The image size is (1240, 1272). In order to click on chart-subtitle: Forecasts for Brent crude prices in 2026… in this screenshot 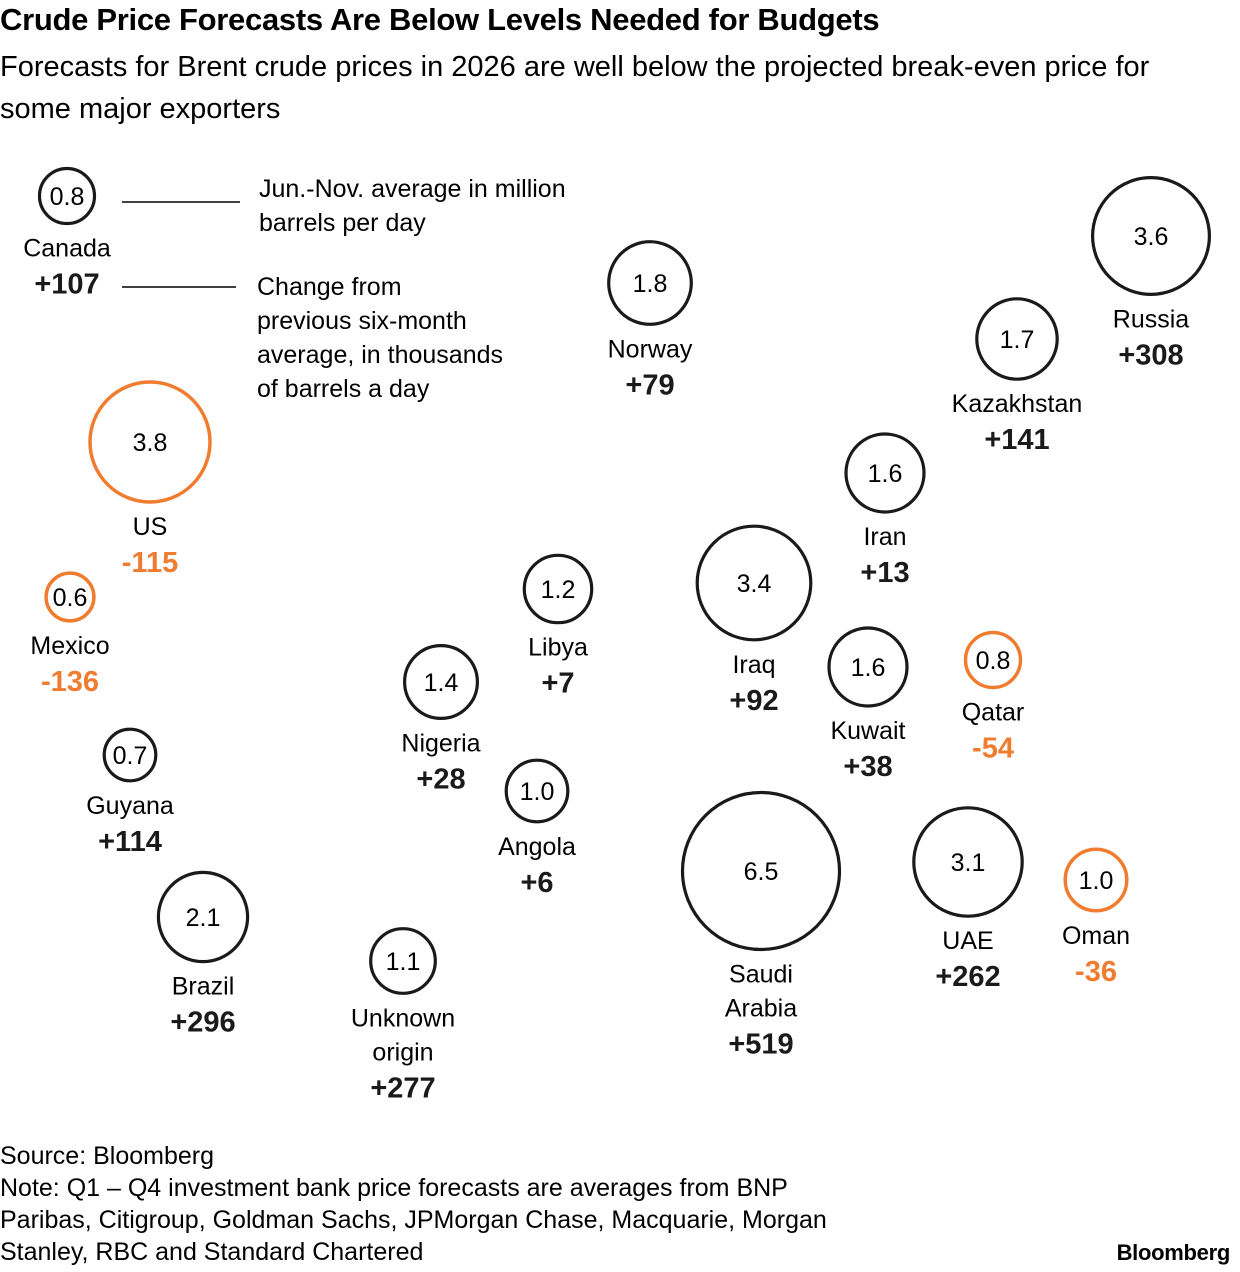, I will do `click(575, 88)`.